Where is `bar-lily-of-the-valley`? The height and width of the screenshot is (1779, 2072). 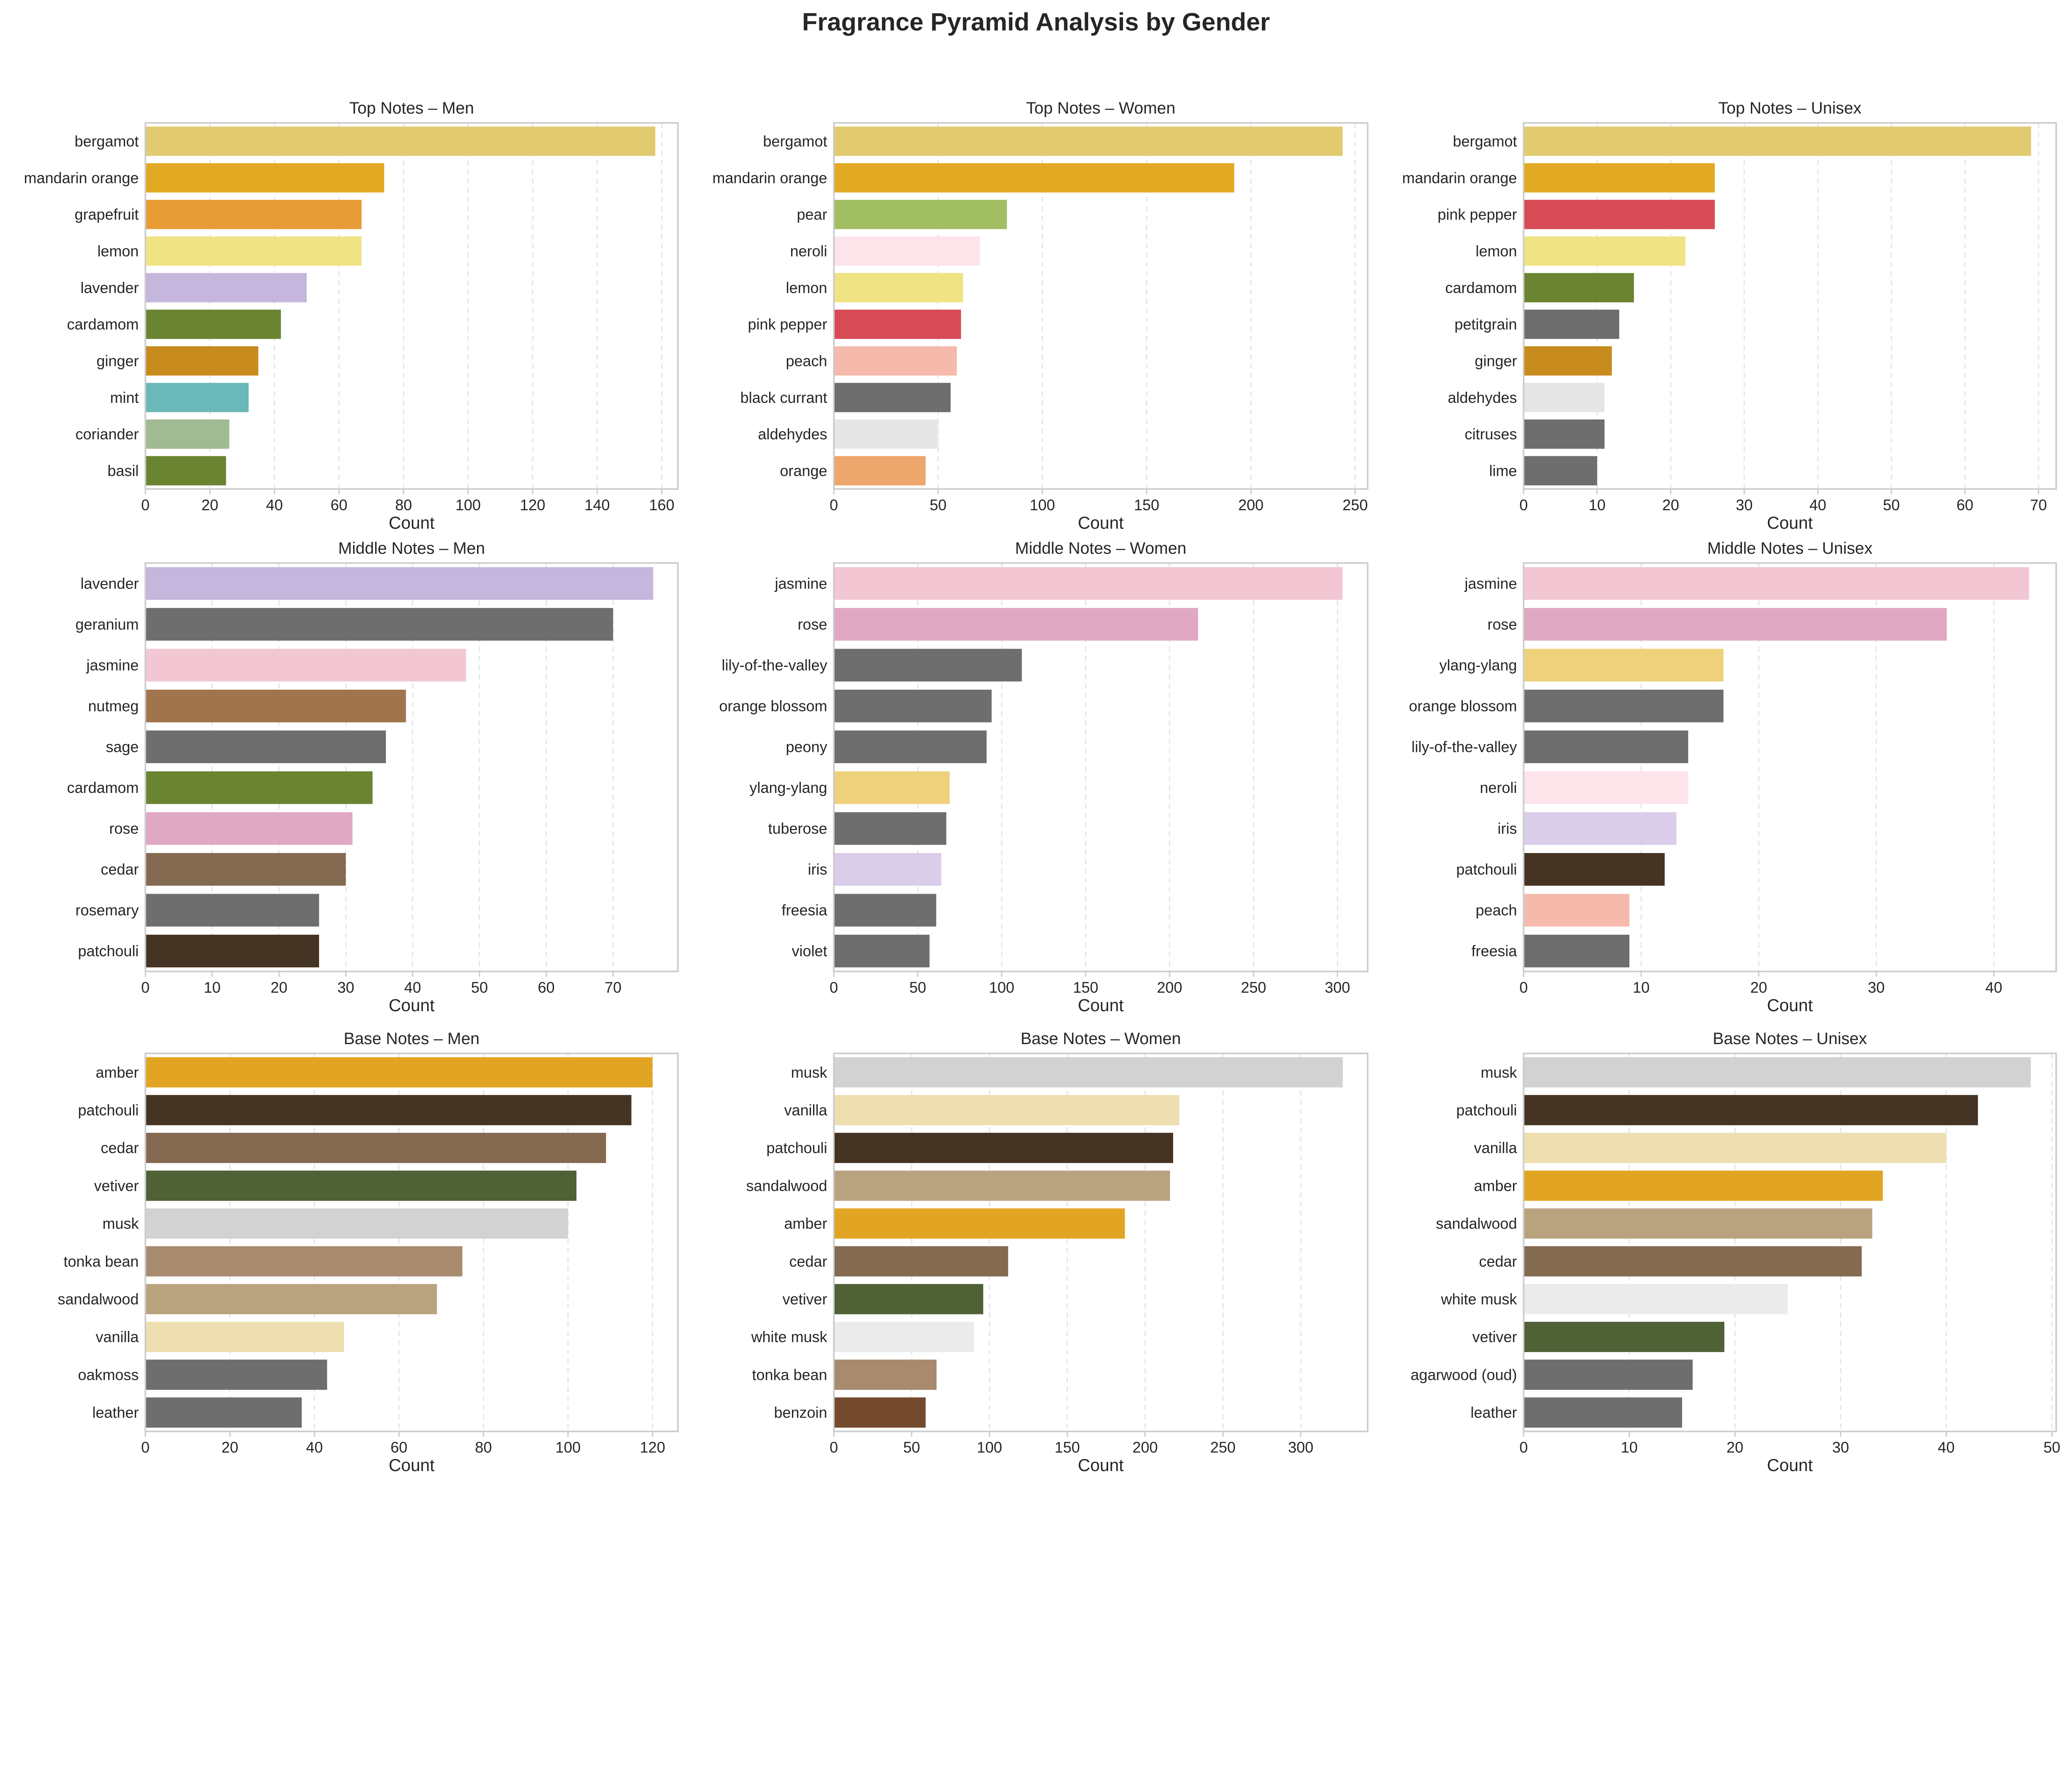
bar-lily-of-the-valley is located at coordinates (1605, 746).